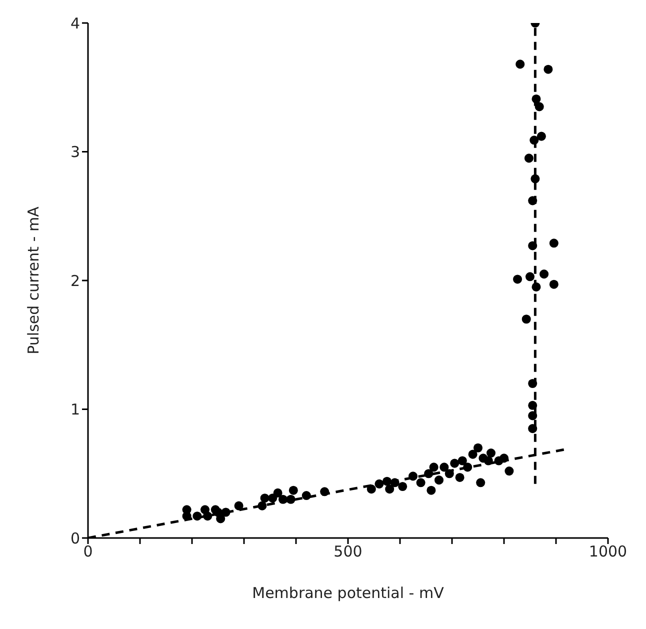  I want to click on y-tick-label: 3, so click(75, 152).